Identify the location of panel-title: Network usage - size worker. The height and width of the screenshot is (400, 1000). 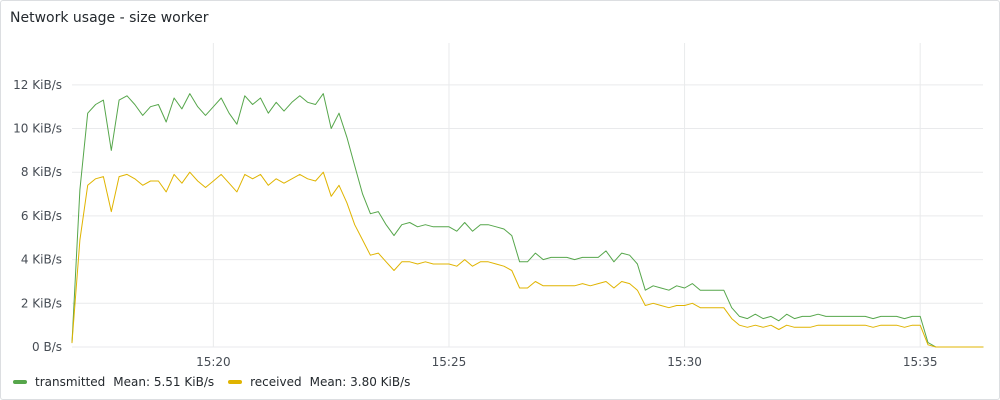
(109, 18).